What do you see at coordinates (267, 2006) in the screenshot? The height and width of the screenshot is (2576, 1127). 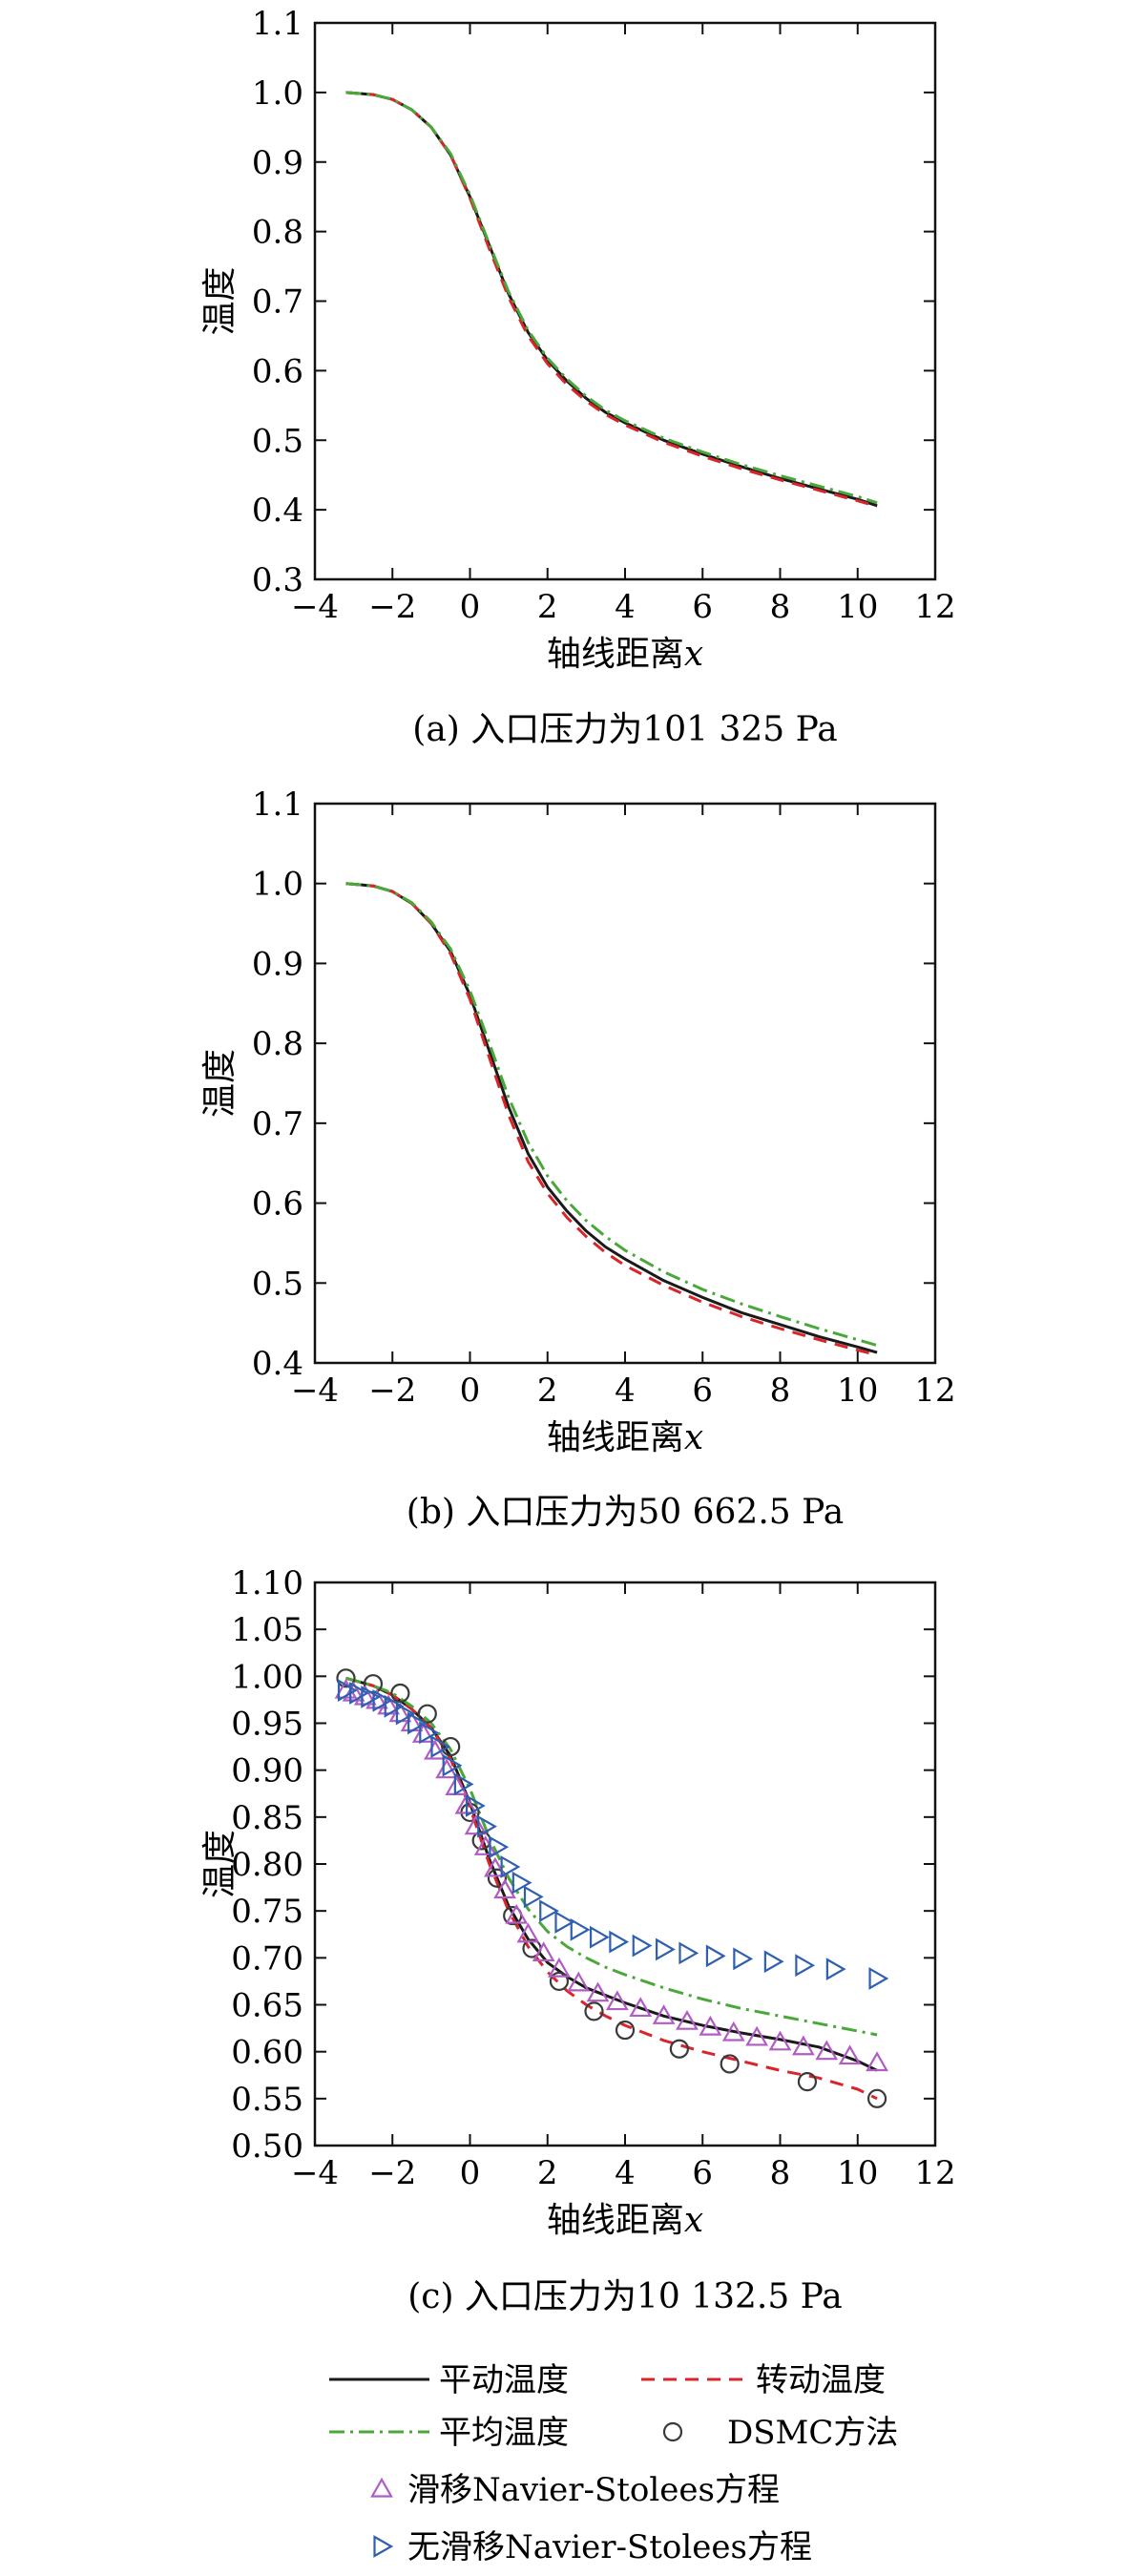 I see `y-tick-label: 0.65` at bounding box center [267, 2006].